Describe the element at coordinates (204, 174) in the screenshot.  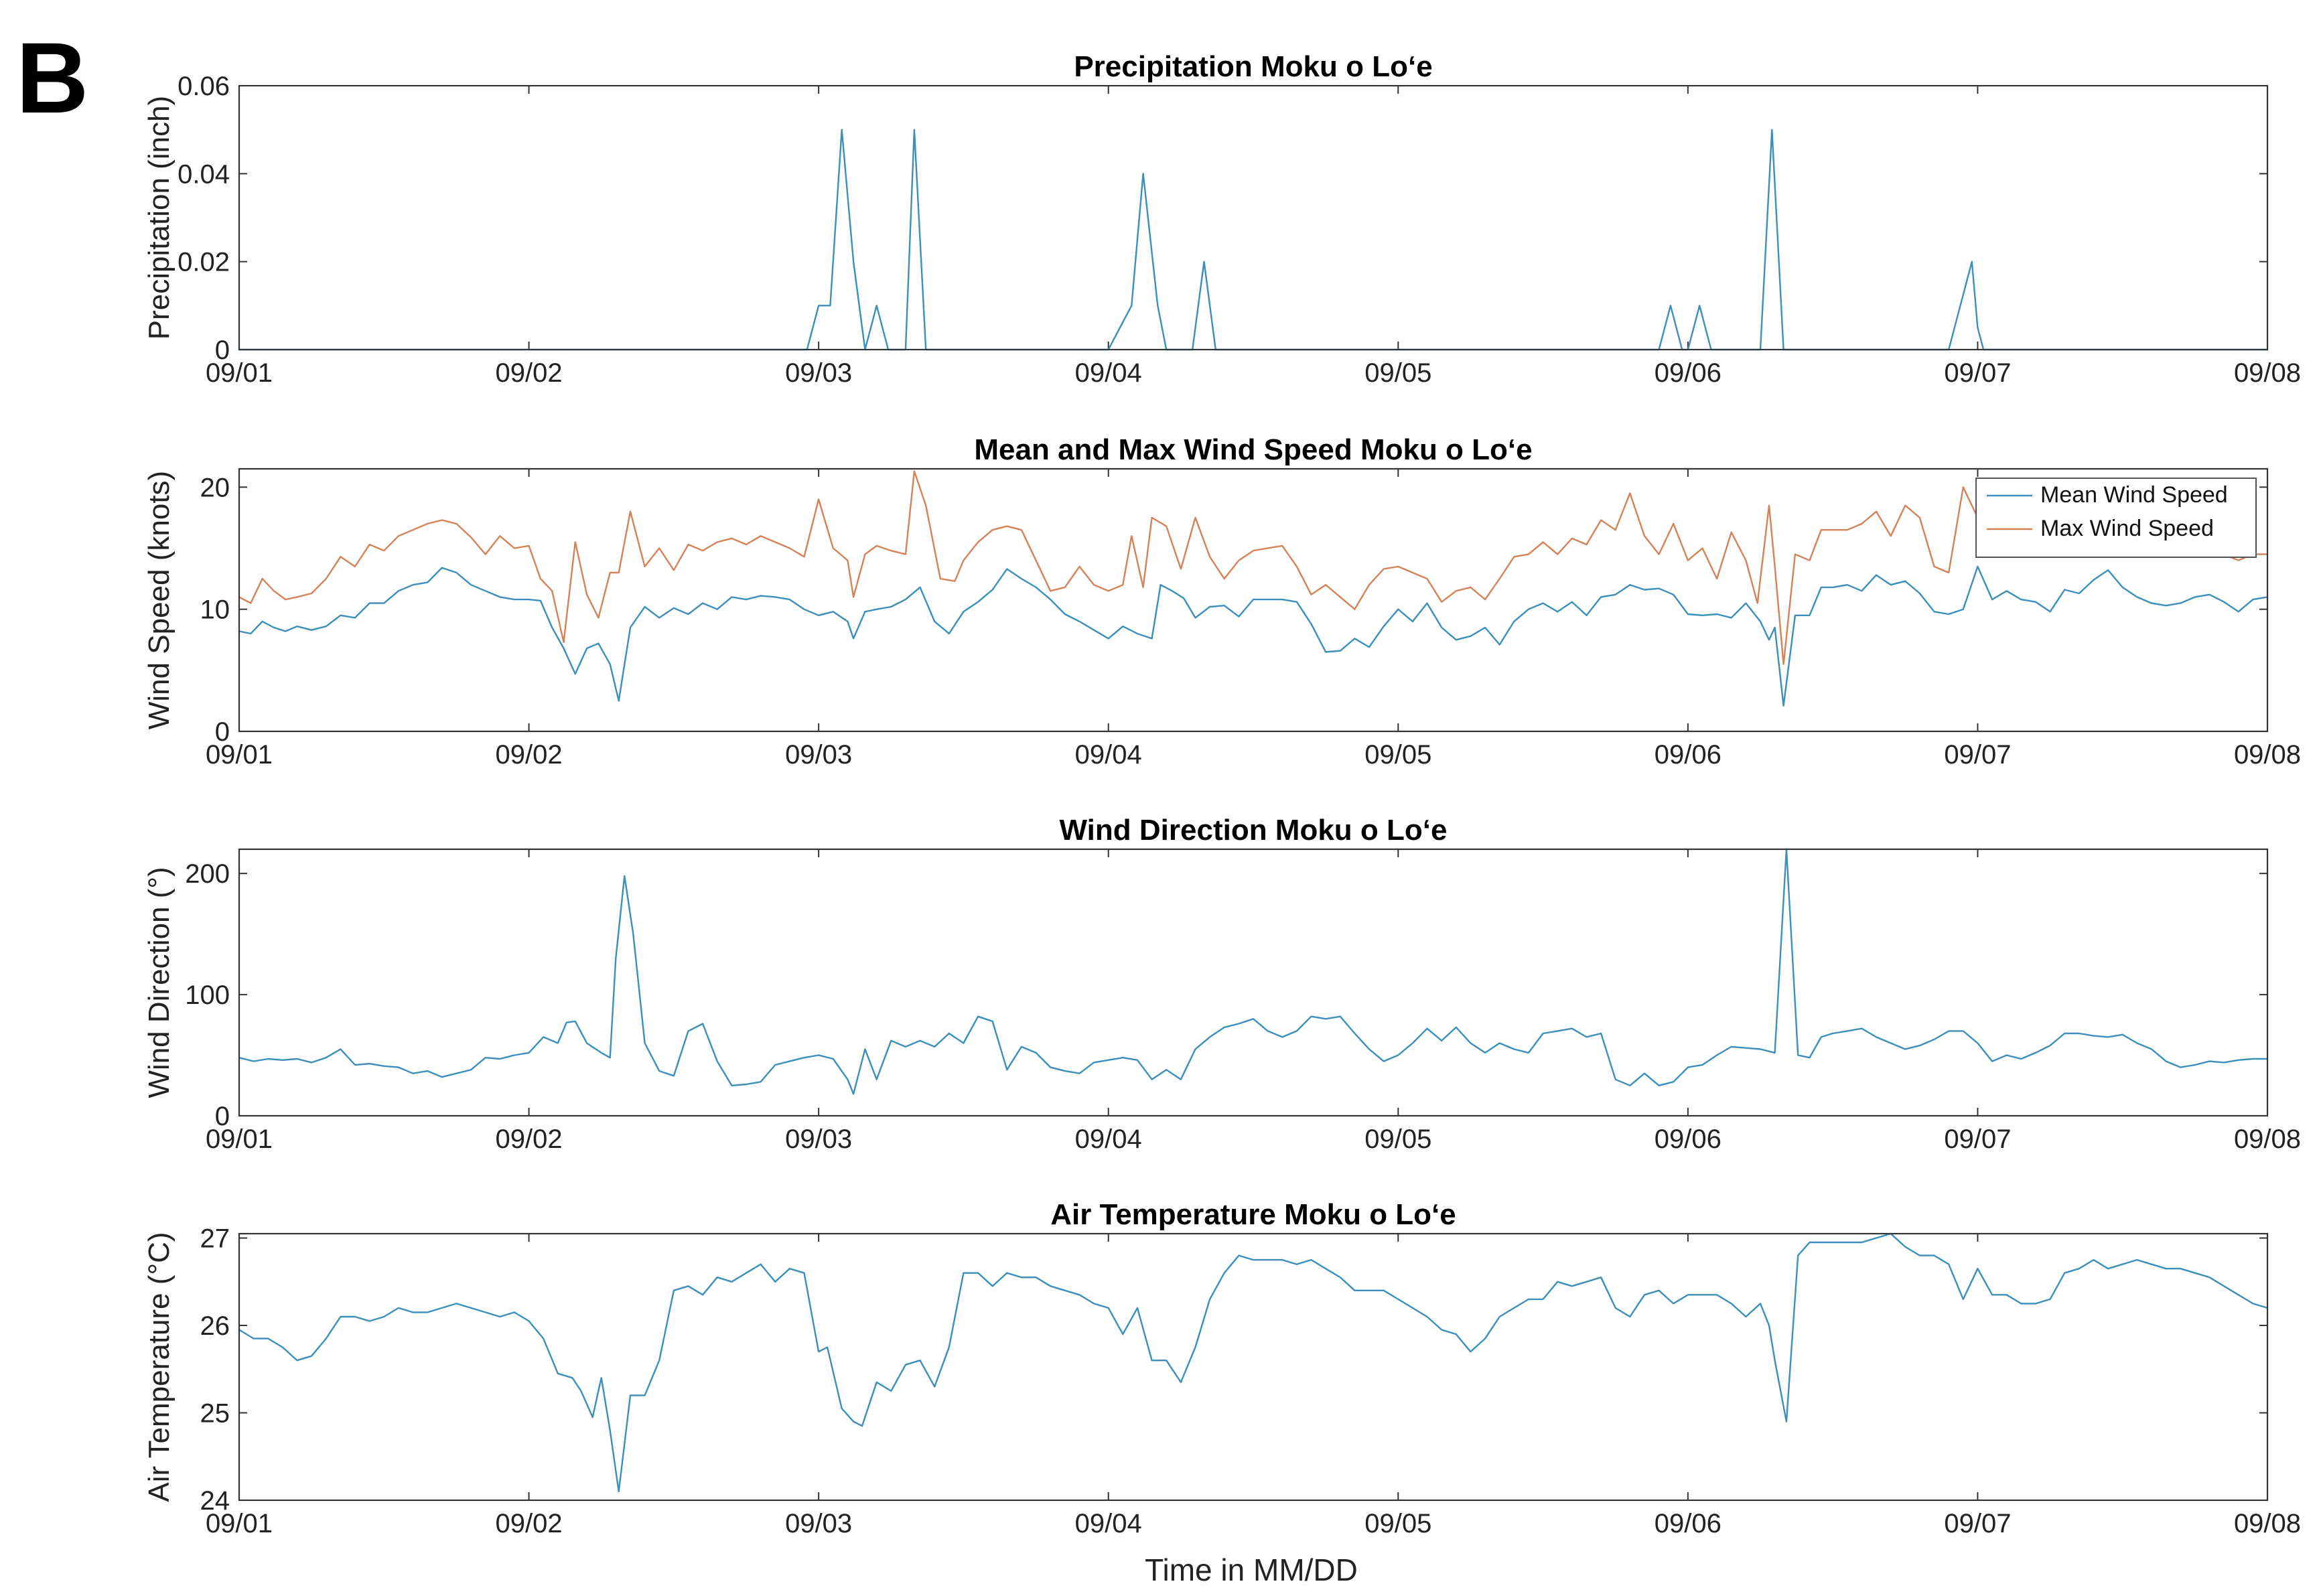
I see `y-tick-label: 0.04` at that location.